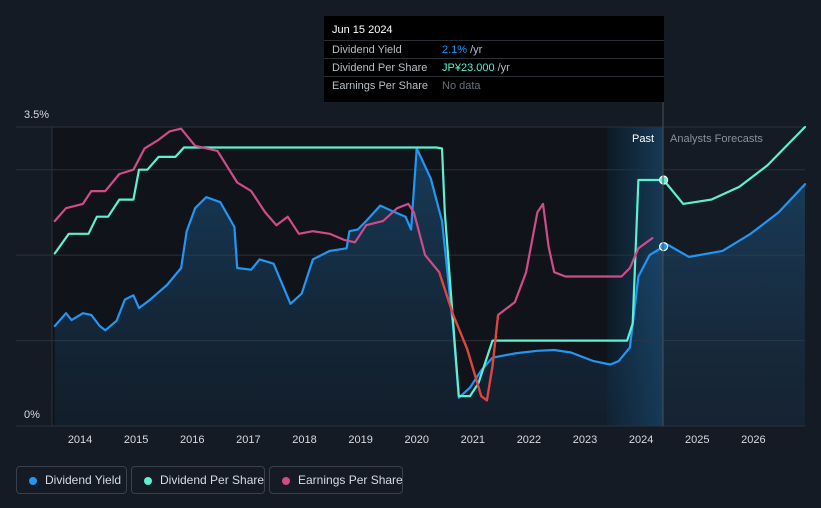  Describe the element at coordinates (380, 68) in the screenshot. I see `tooltip-label: Dividend Per Share` at that location.